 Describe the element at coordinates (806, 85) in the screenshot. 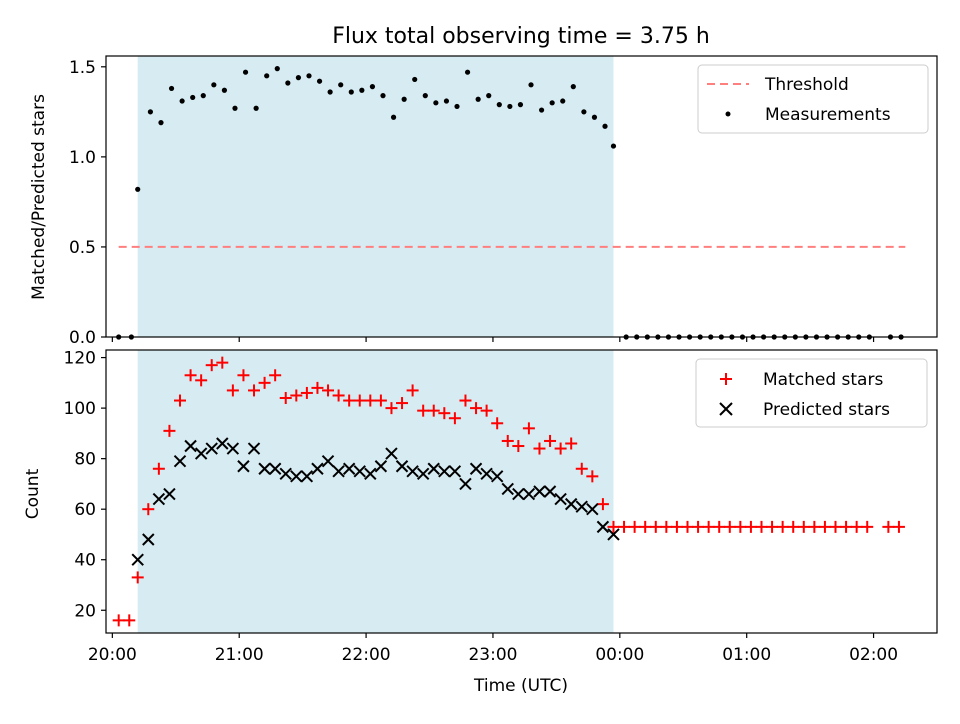

I see `threshold-legend-label: Threshold` at that location.